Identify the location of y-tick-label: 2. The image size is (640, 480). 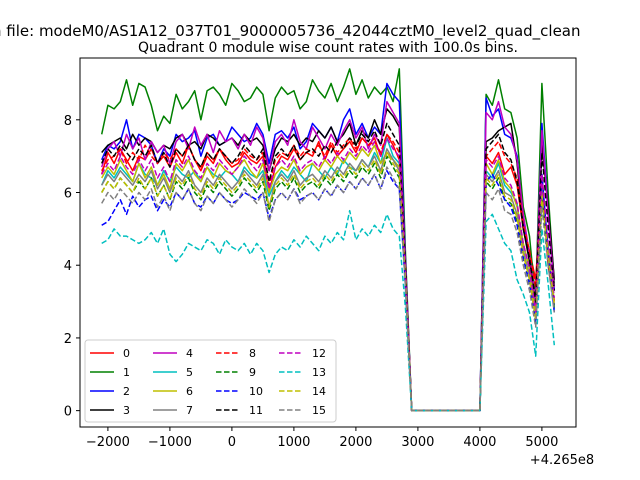
(68, 339).